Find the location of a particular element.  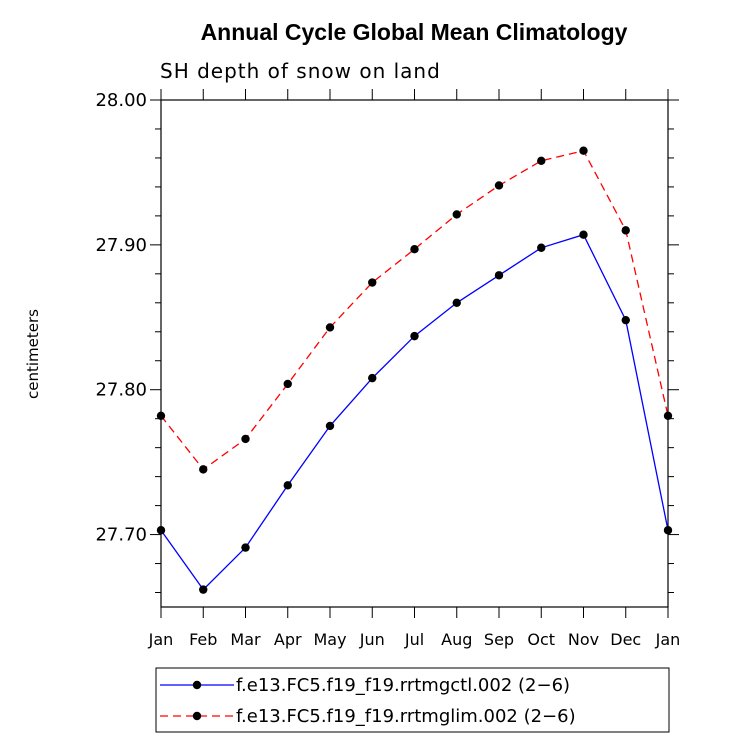

x-tick-label: Nov is located at coordinates (583, 639).